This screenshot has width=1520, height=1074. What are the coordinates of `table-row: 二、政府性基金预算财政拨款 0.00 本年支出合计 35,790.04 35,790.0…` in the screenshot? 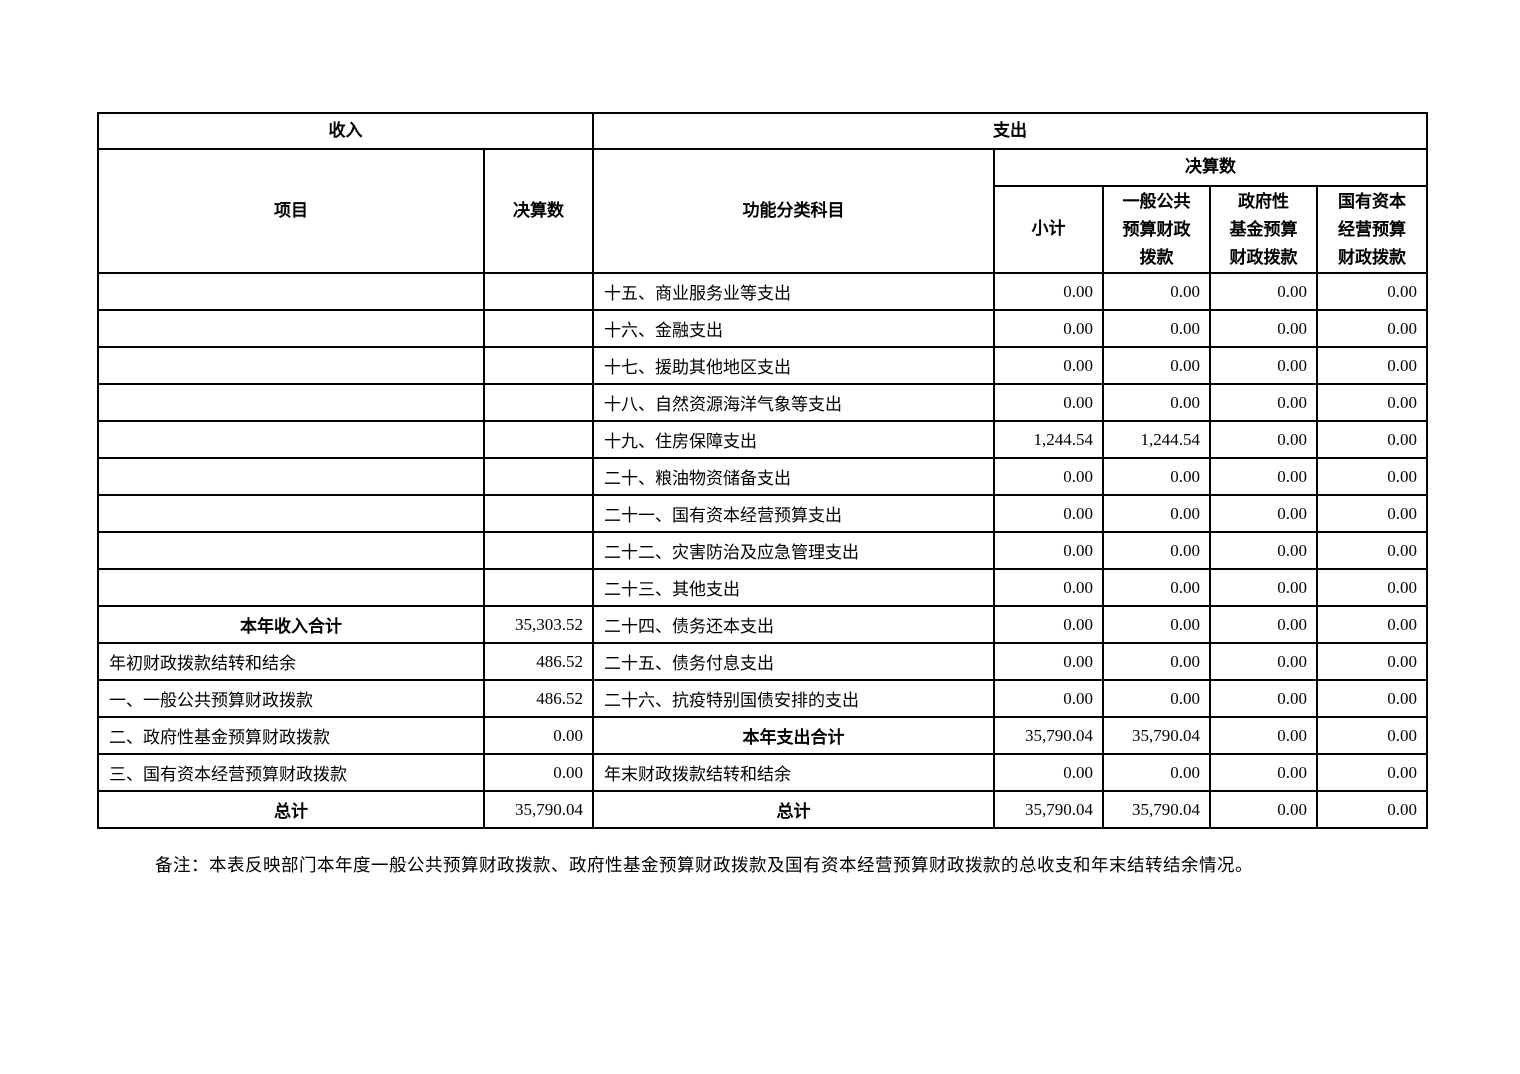 It's located at (763, 735).